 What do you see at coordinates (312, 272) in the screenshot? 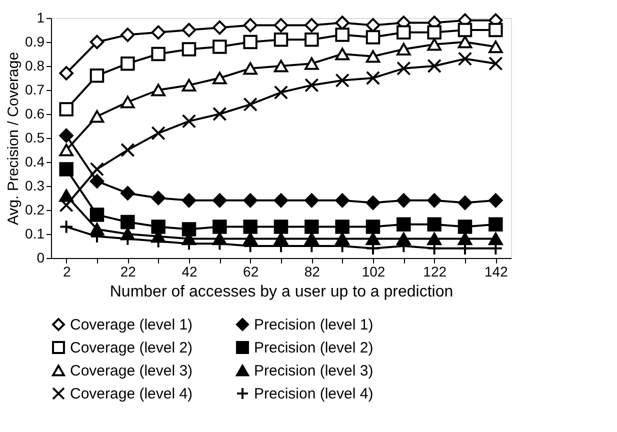
I see `x-tick-label: 82` at bounding box center [312, 272].